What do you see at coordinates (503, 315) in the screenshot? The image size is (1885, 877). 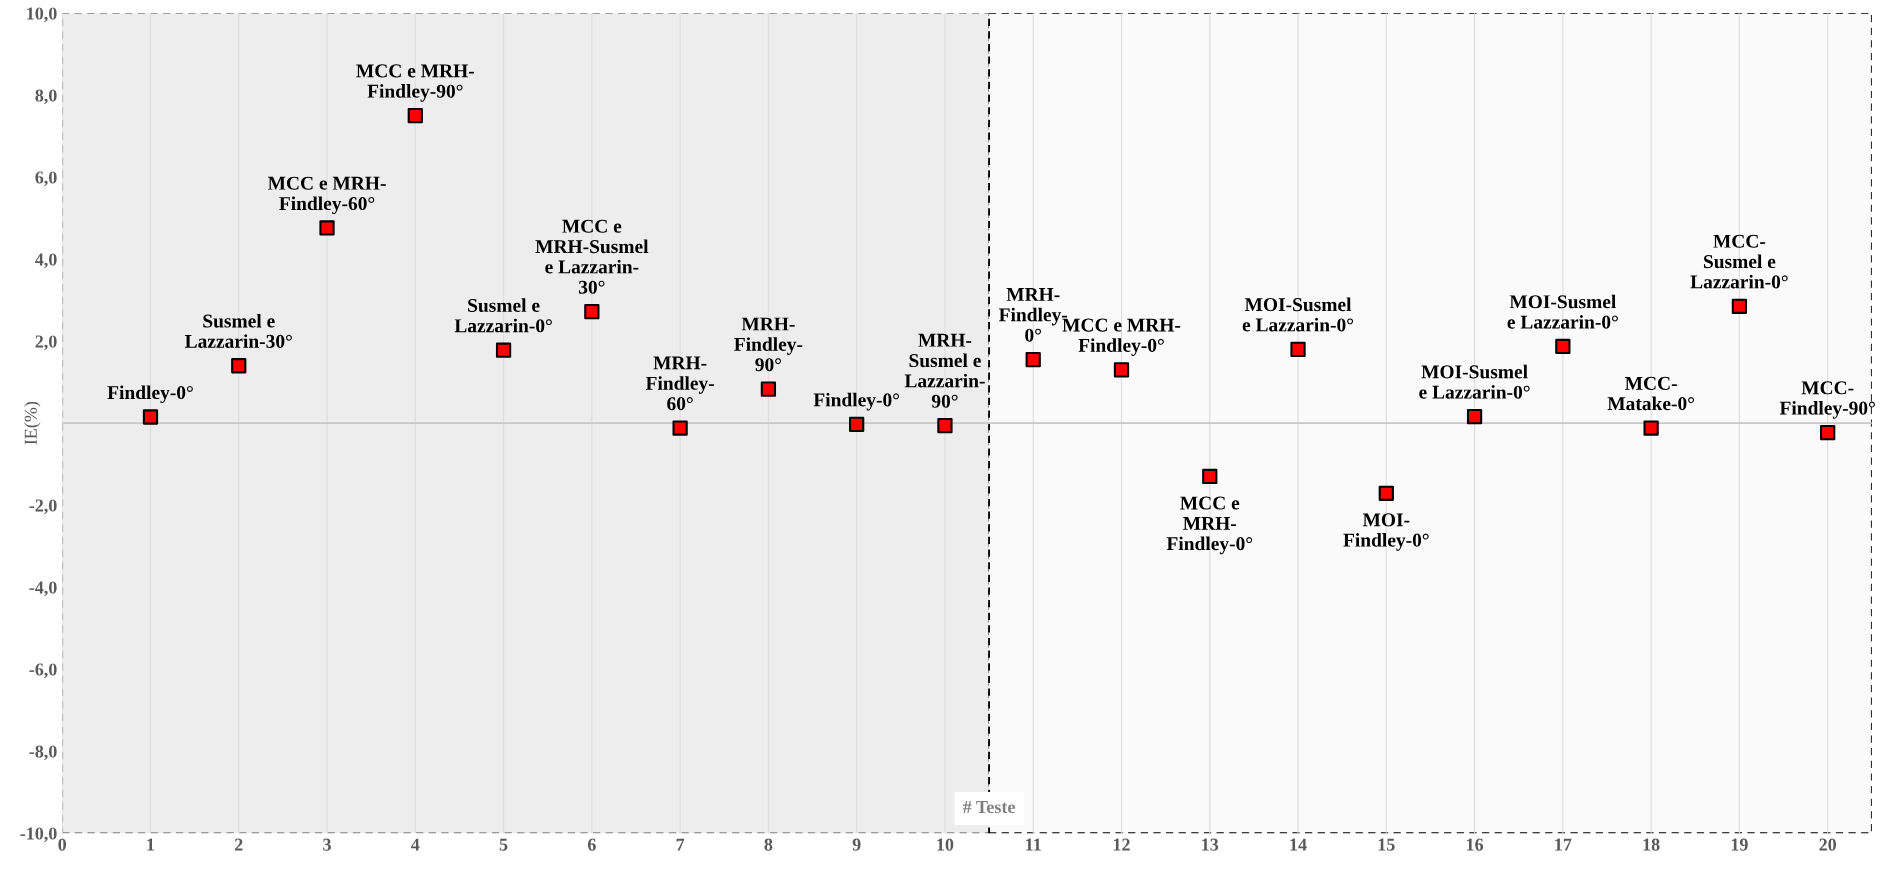 I see `annotation: Susmel e Lazzarin-0°` at bounding box center [503, 315].